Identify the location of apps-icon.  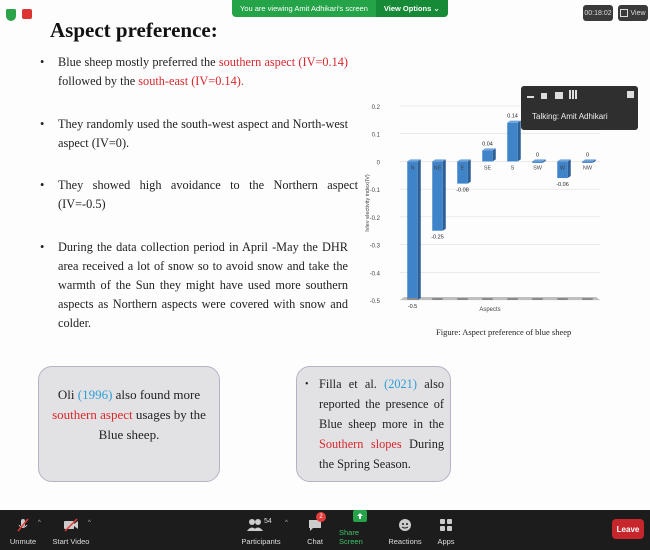
(446, 525).